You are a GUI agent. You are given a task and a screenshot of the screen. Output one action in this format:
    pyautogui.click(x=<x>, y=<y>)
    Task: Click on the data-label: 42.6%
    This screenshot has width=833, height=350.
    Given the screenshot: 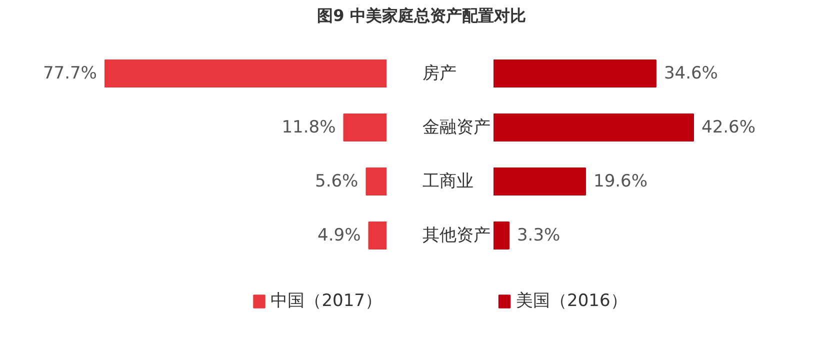 What is the action you would take?
    pyautogui.click(x=729, y=128)
    